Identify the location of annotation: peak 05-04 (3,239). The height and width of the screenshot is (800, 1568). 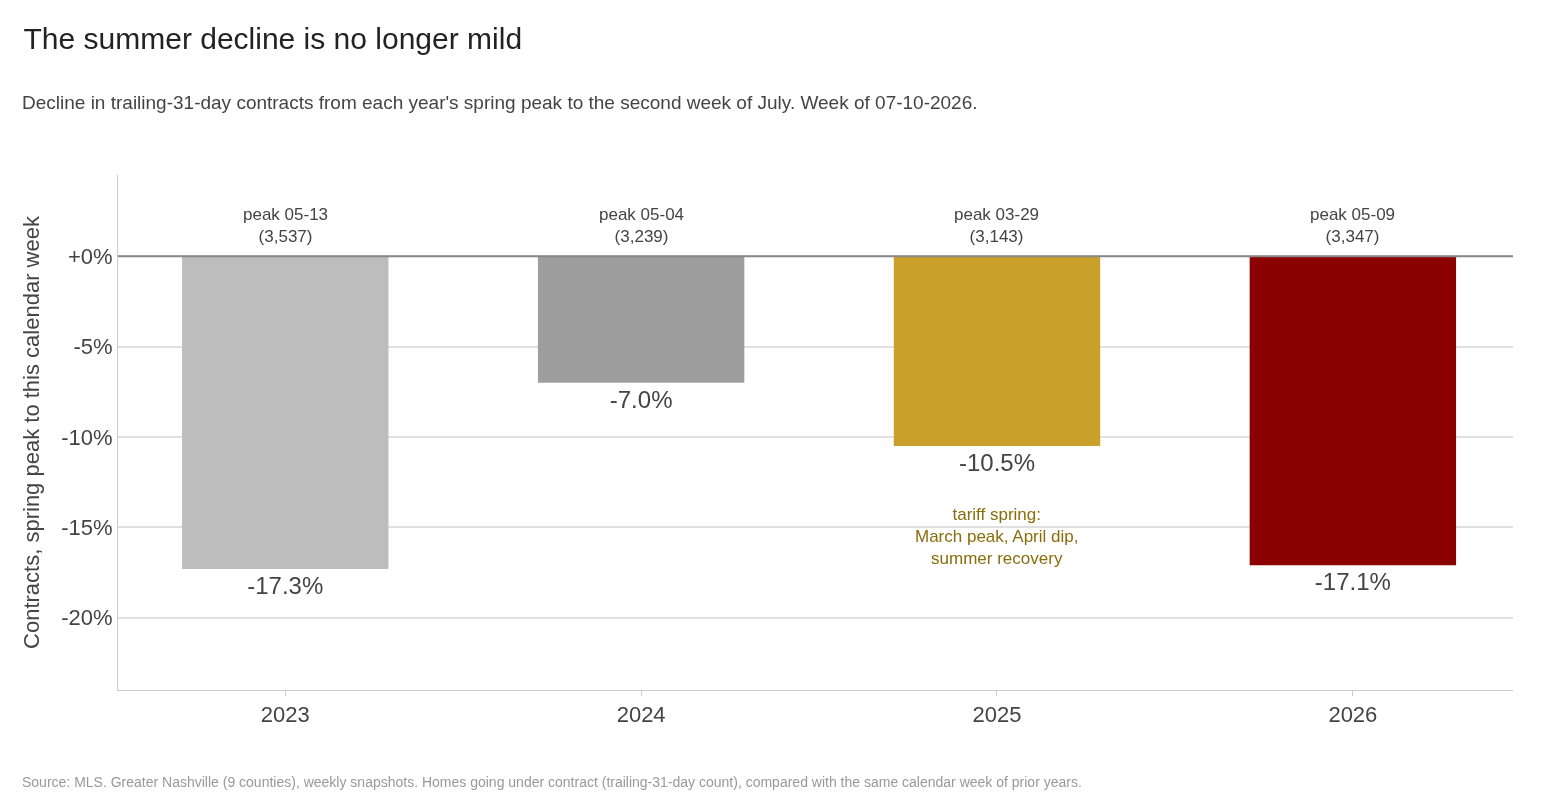
(642, 226).